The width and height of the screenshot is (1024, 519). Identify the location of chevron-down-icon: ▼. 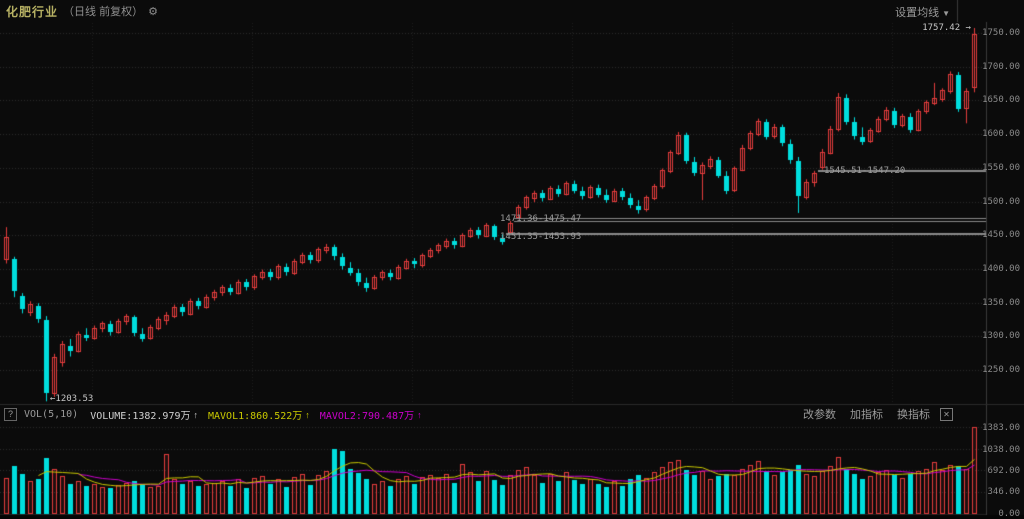
(946, 13).